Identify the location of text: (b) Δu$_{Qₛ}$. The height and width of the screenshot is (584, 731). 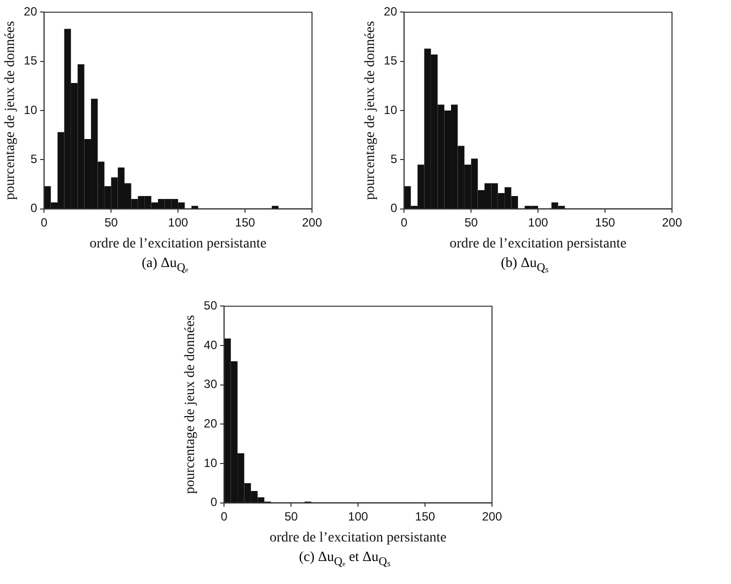
(525, 265).